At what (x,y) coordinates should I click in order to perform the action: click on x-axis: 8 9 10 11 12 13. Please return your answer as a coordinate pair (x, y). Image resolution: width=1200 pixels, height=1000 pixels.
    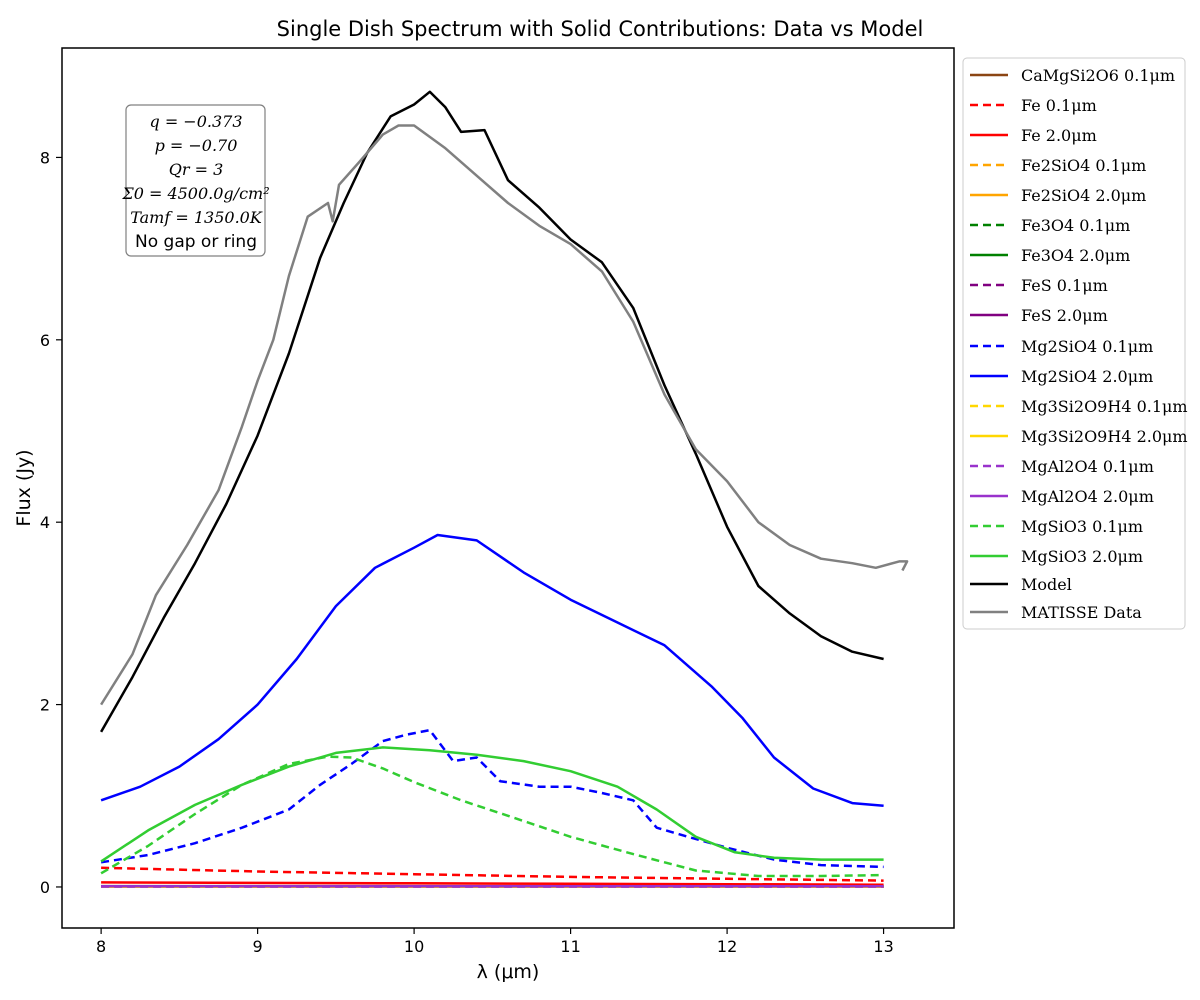
    Looking at the image, I should click on (495, 942).